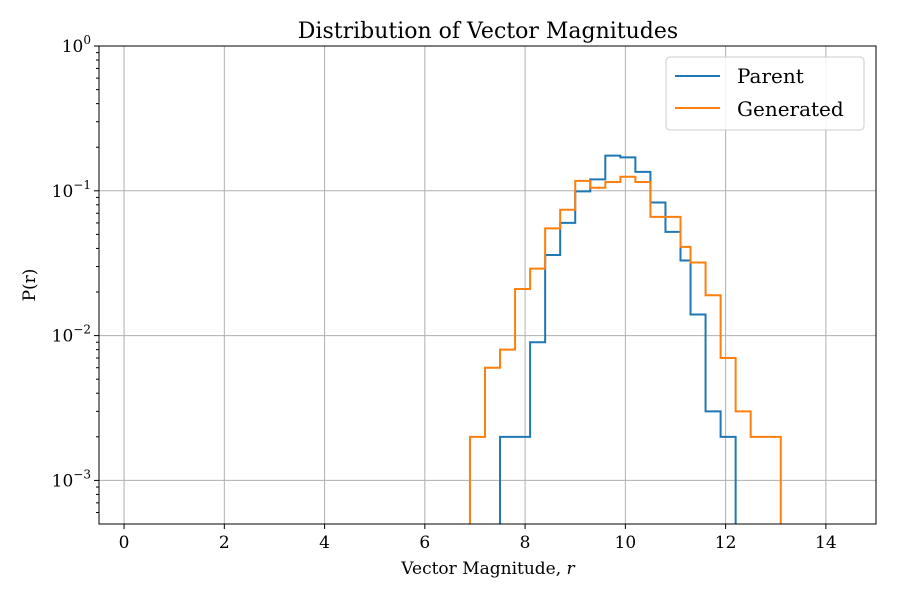 The image size is (900, 600). What do you see at coordinates (76, 45) in the screenshot?
I see `y-tick-label: 10⁰` at bounding box center [76, 45].